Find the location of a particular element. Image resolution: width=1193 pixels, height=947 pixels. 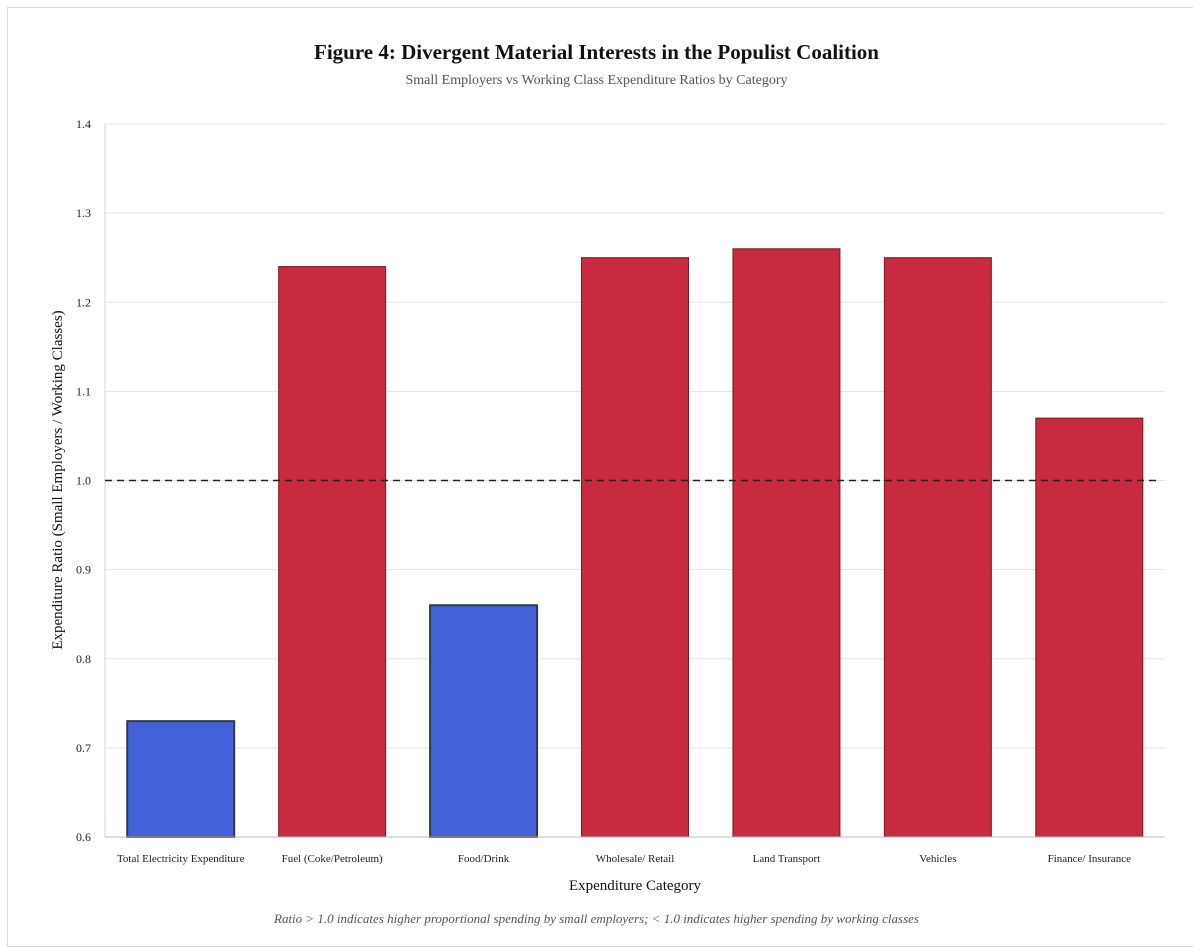

y-tick-label: 0.9 is located at coordinates (83, 570).